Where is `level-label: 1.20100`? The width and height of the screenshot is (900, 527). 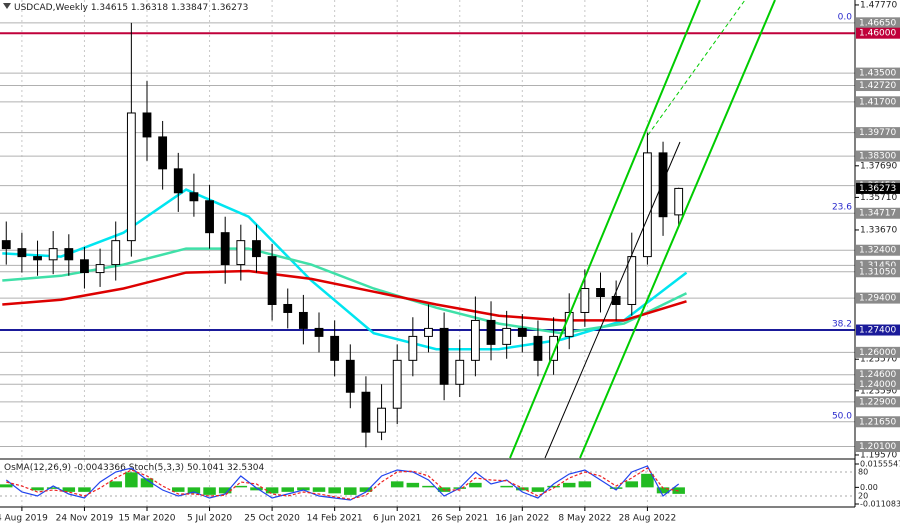 level-label: 1.20100 is located at coordinates (877, 447).